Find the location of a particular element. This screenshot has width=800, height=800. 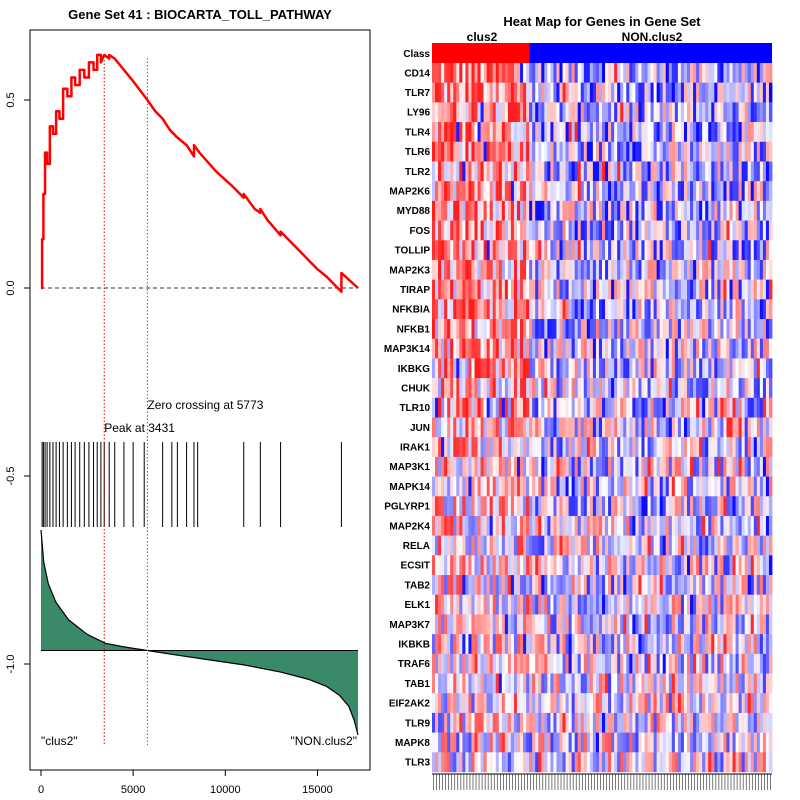

heatmap-row is located at coordinates (602, 151).